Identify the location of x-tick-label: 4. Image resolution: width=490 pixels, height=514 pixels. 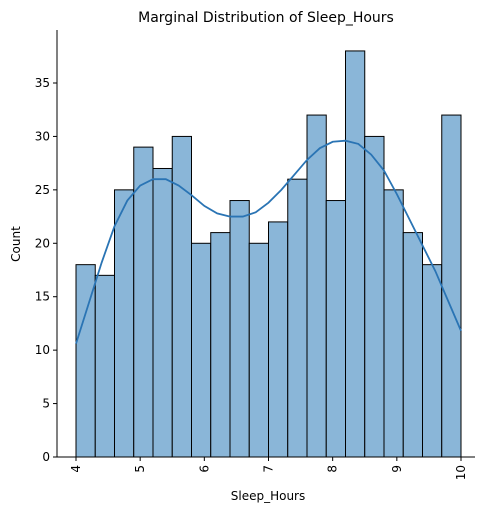
(76, 469).